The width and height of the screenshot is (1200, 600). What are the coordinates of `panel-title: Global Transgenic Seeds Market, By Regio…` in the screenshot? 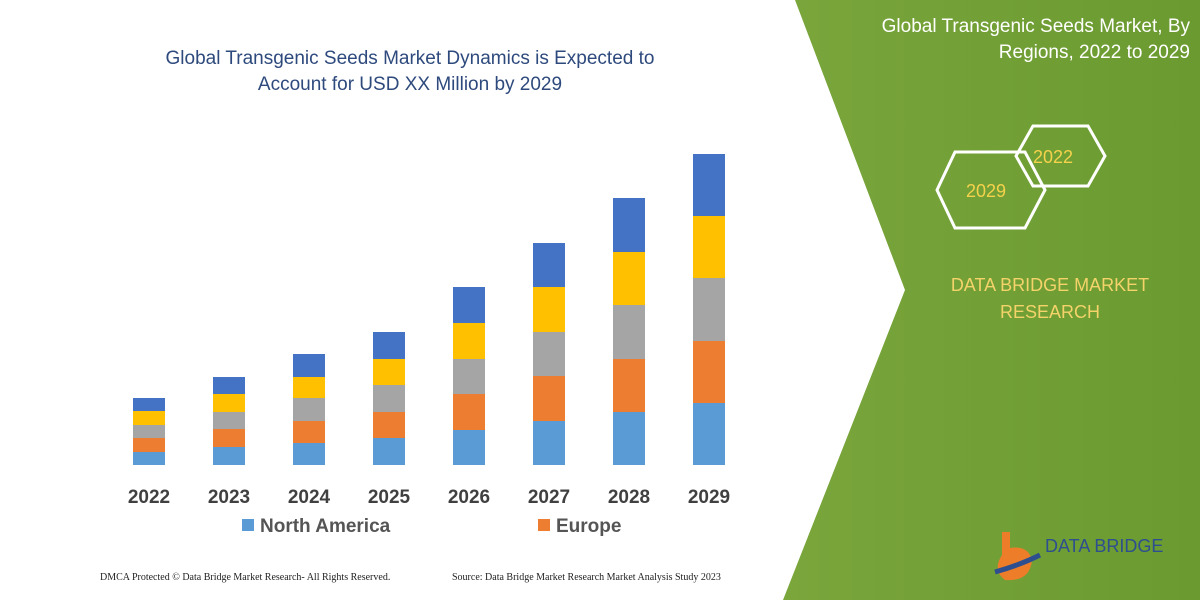 It's located at (1035, 39).